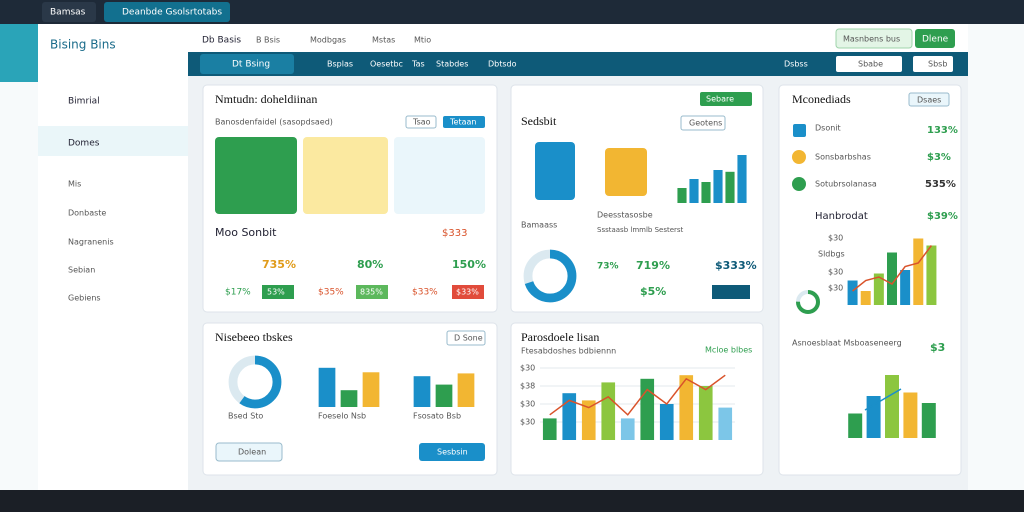 Image resolution: width=1024 pixels, height=516 pixels. Describe the element at coordinates (370, 264) in the screenshot. I see `stat: 80%` at that location.